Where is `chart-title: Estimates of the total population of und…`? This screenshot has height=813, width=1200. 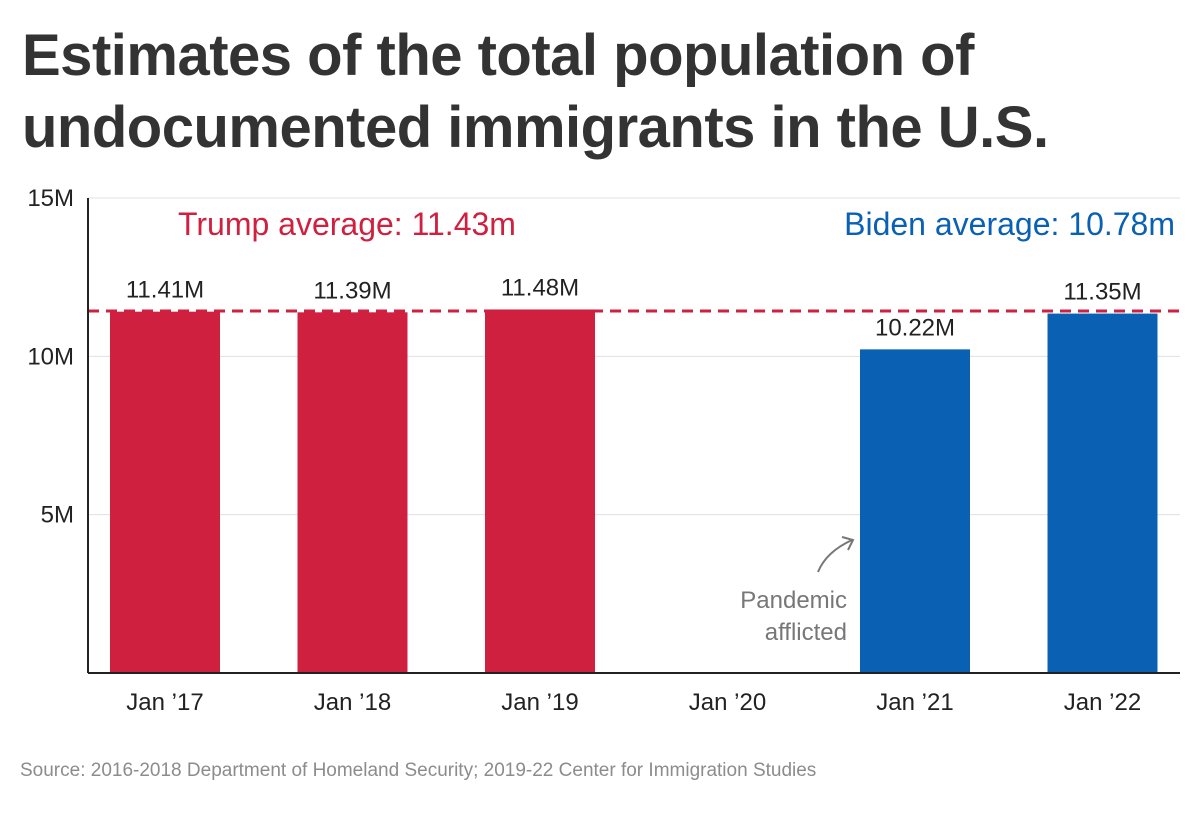
chart-title: Estimates of the total population of und… is located at coordinates (535, 91).